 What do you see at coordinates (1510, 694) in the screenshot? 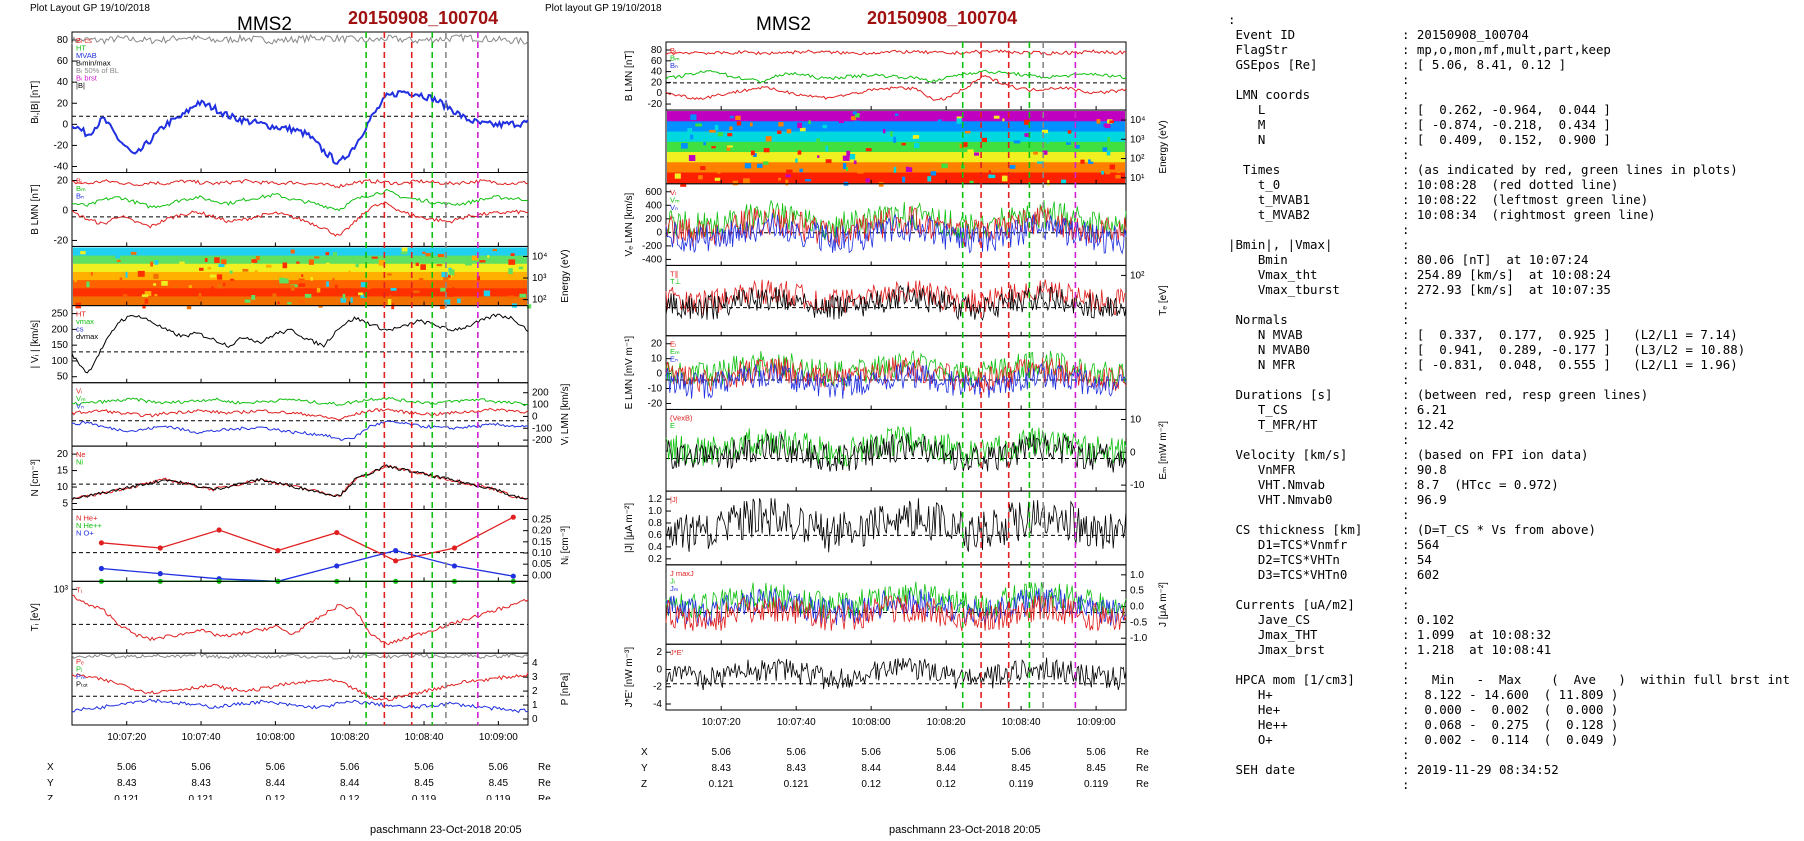
I see `info-value: : 8.122 - 14.600 ( 11.809 )` at bounding box center [1510, 694].